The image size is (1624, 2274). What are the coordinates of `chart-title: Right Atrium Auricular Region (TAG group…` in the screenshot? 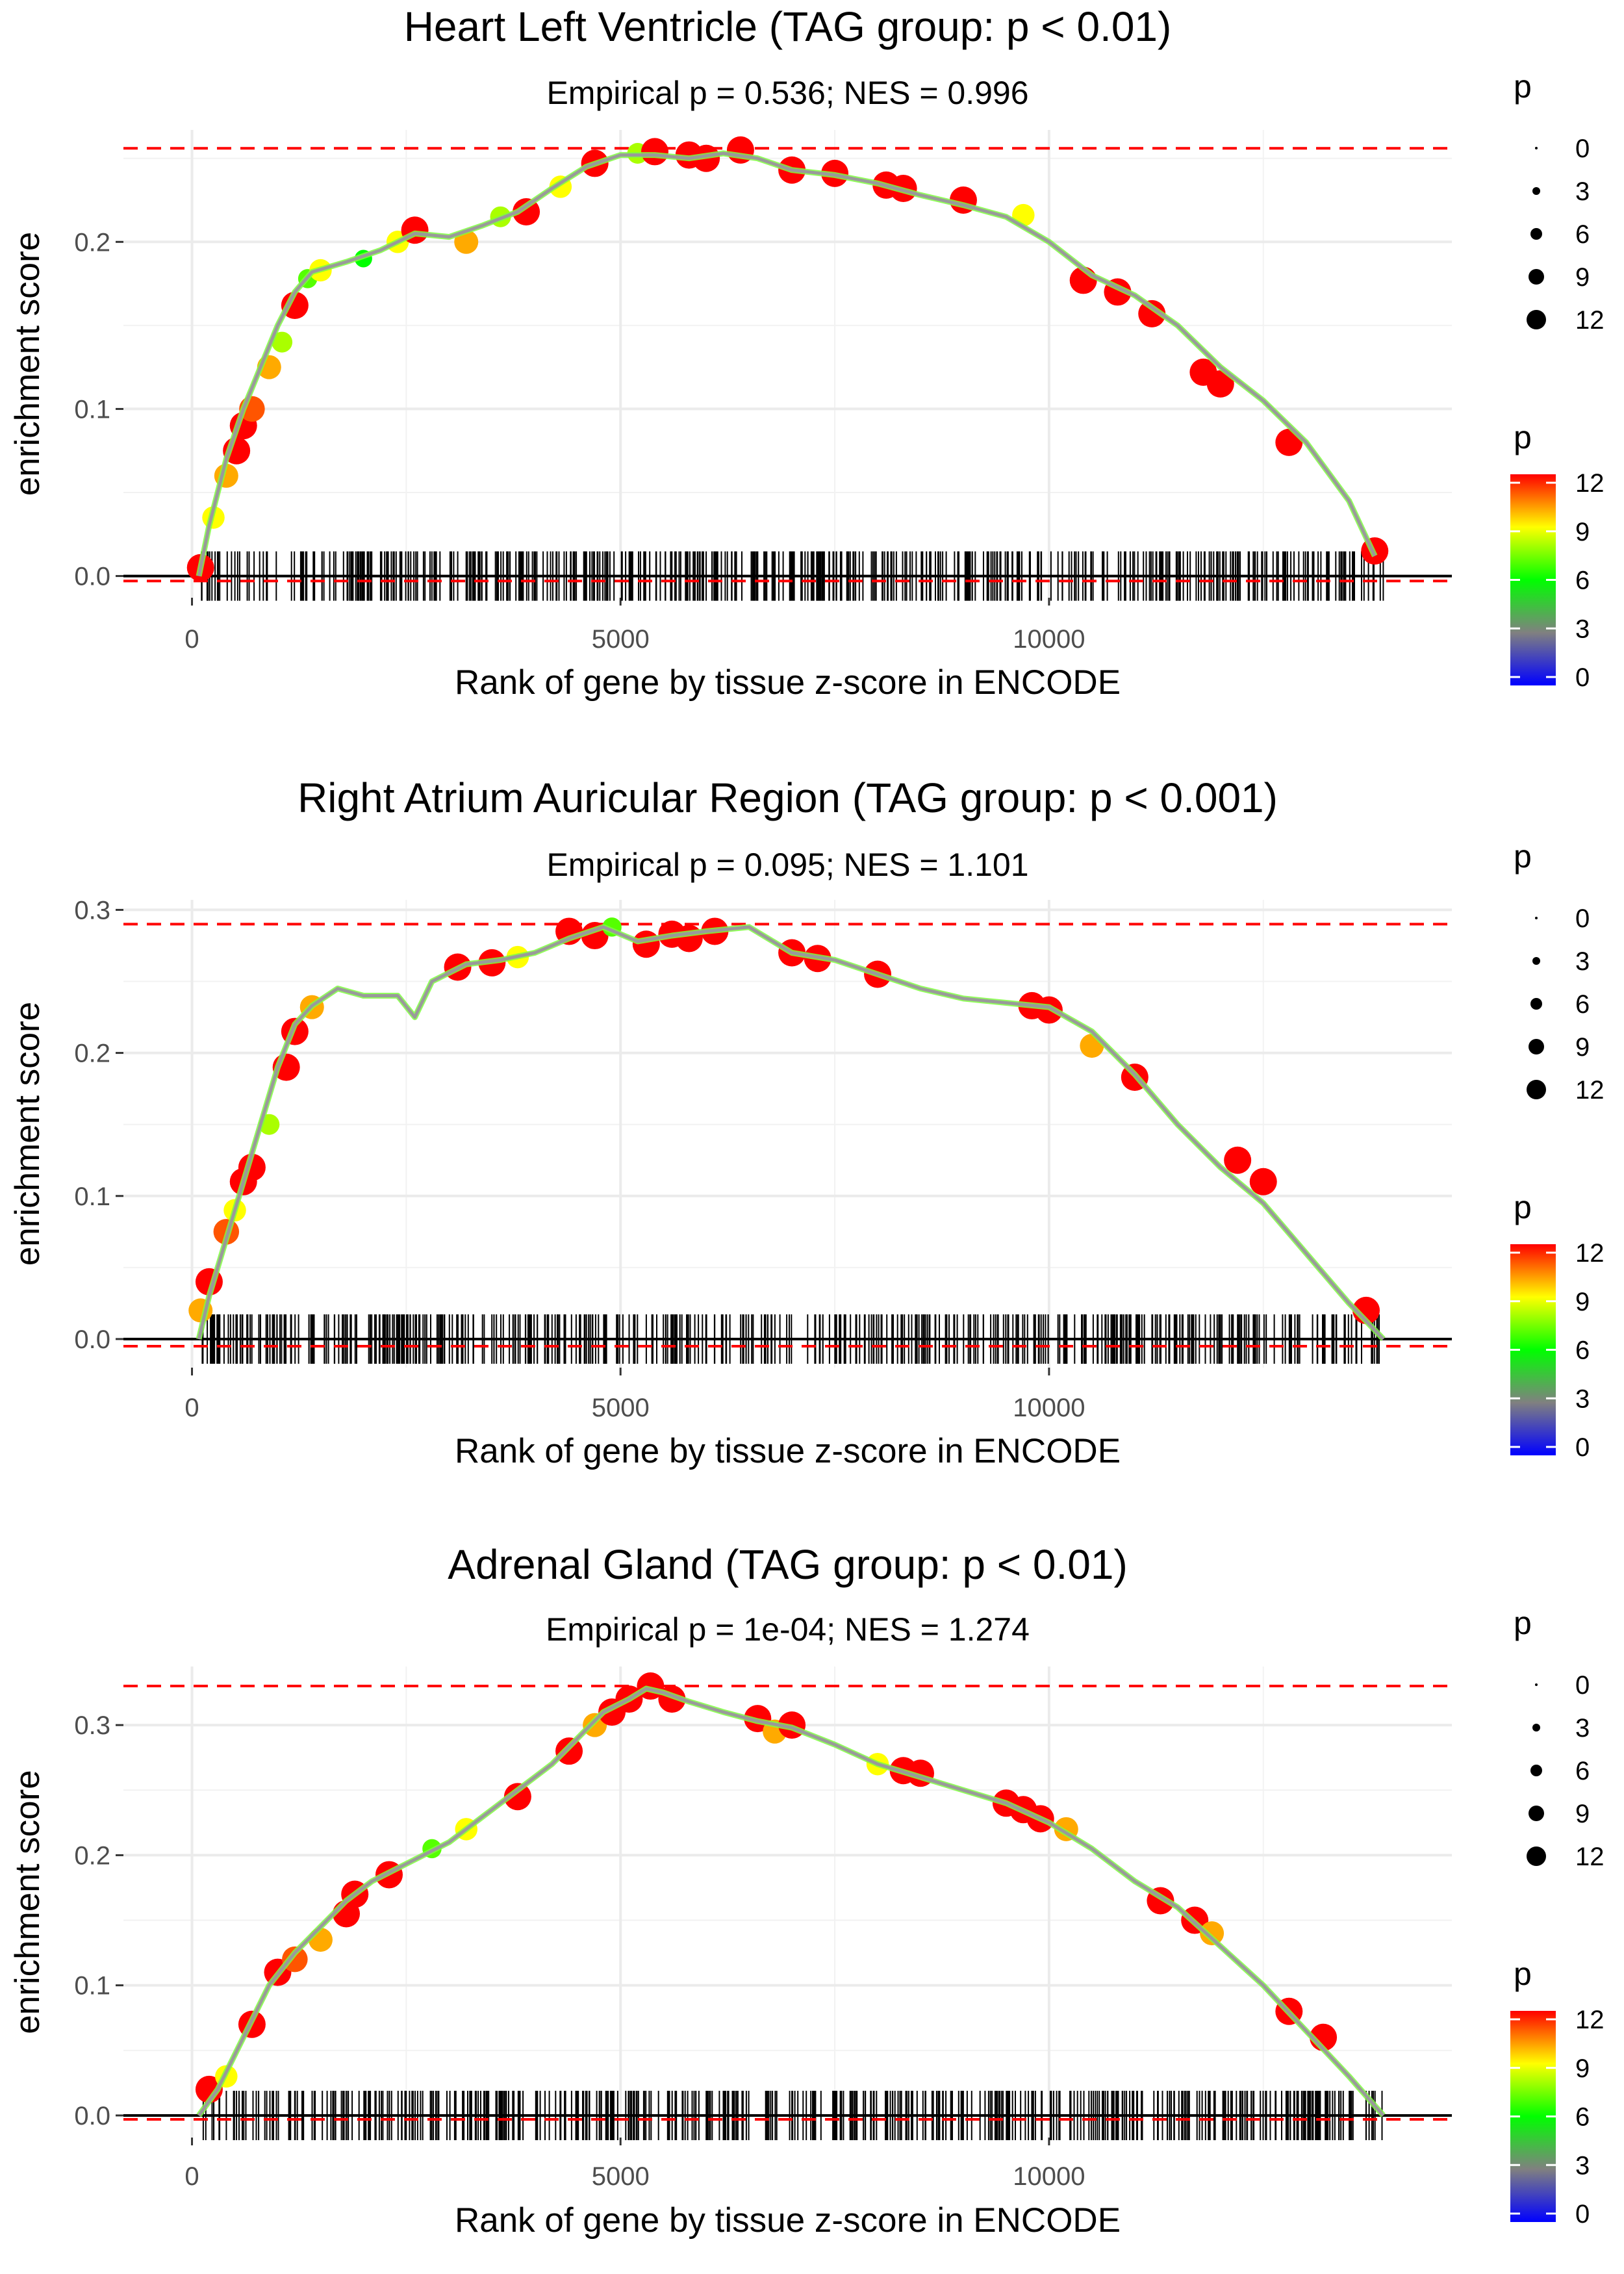 It's located at (788, 797).